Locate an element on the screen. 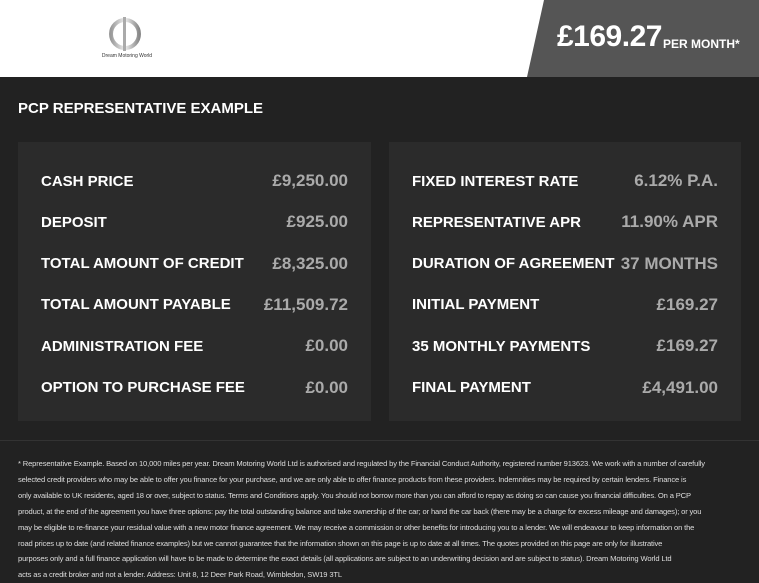 Image resolution: width=759 pixels, height=583 pixels. finance-row: TOTAL AMOUNT PAYABLE £11,509.72 is located at coordinates (194, 305).